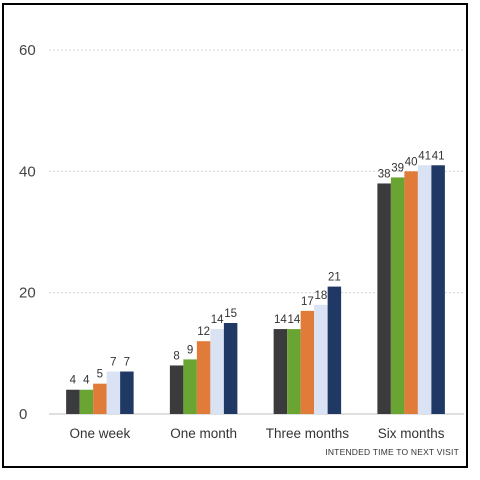 The width and height of the screenshot is (480, 480). What do you see at coordinates (397, 168) in the screenshot?
I see `data-label: 39` at bounding box center [397, 168].